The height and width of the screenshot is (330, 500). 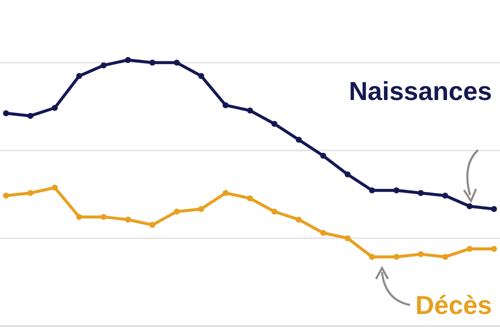 What do you see at coordinates (420, 91) in the screenshot?
I see `text: Naissances` at bounding box center [420, 91].